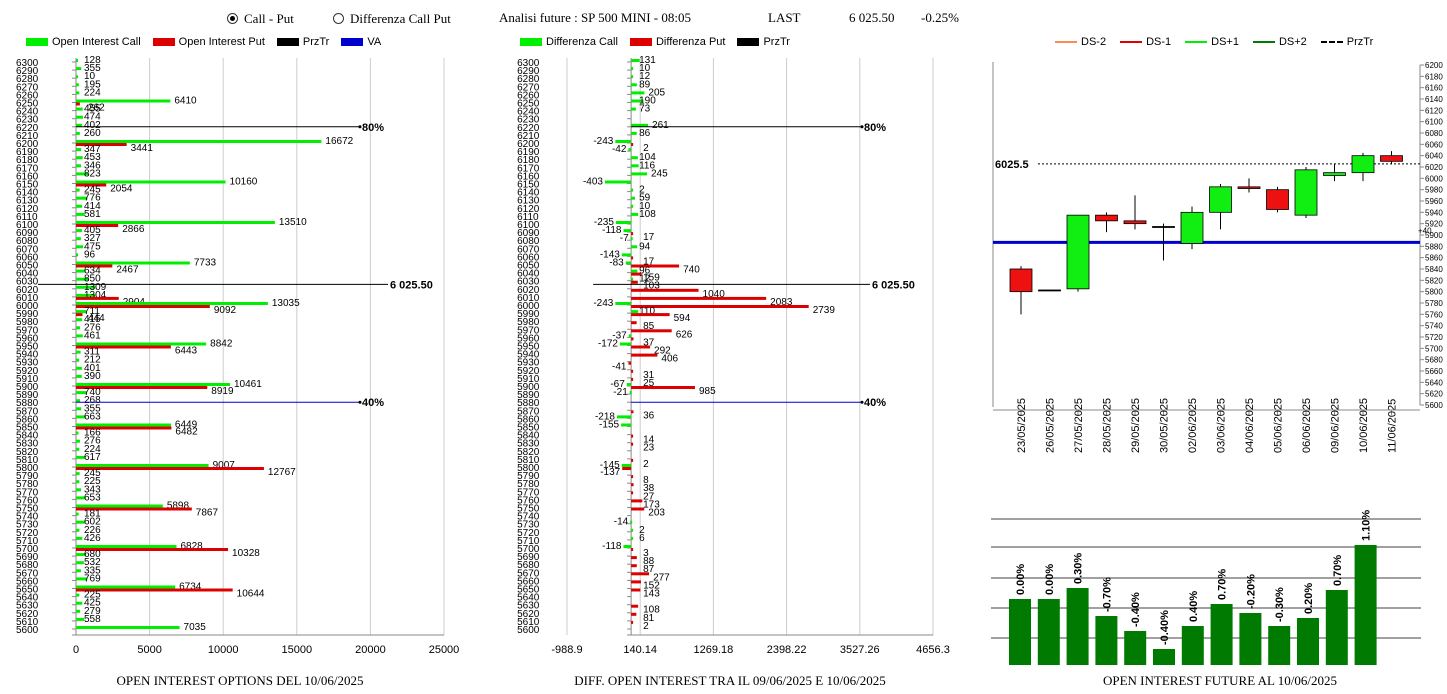 This screenshot has height=694, width=1447. I want to click on y-tick-label: 6130, so click(528, 201).